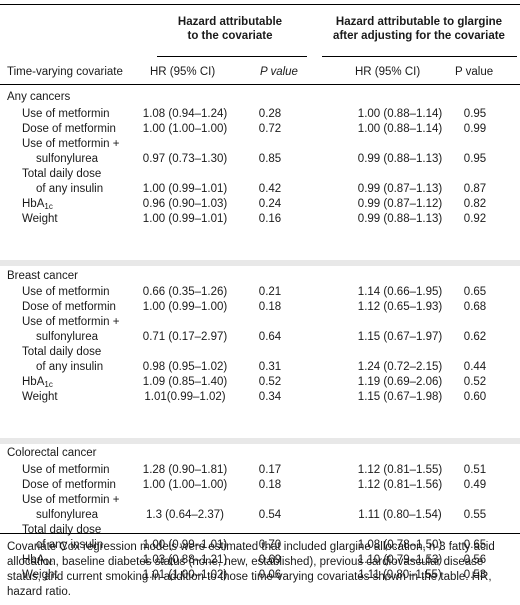 The width and height of the screenshot is (520, 605). What do you see at coordinates (419, 22) in the screenshot?
I see `col-group-2-line1: Hazard attributable to glargine` at bounding box center [419, 22].